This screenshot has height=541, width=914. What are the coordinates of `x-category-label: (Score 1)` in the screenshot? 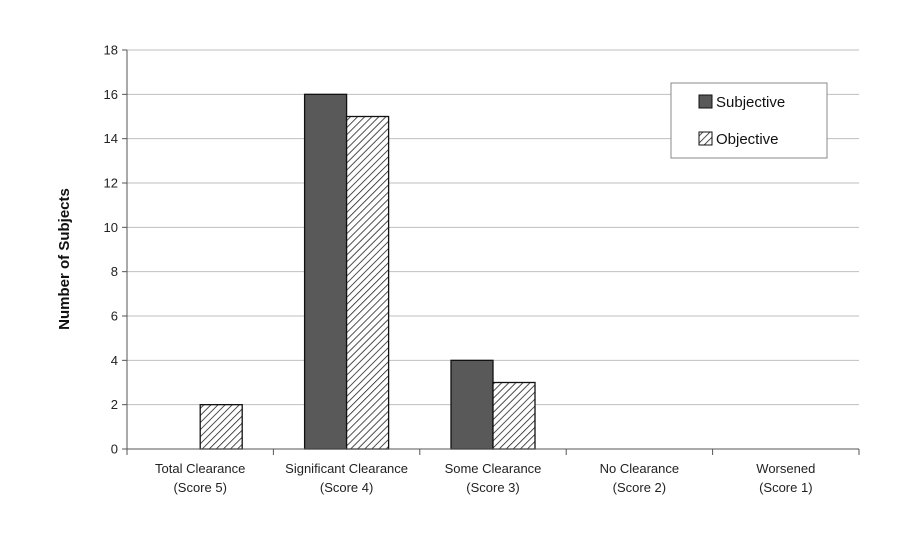 It's located at (785, 487).